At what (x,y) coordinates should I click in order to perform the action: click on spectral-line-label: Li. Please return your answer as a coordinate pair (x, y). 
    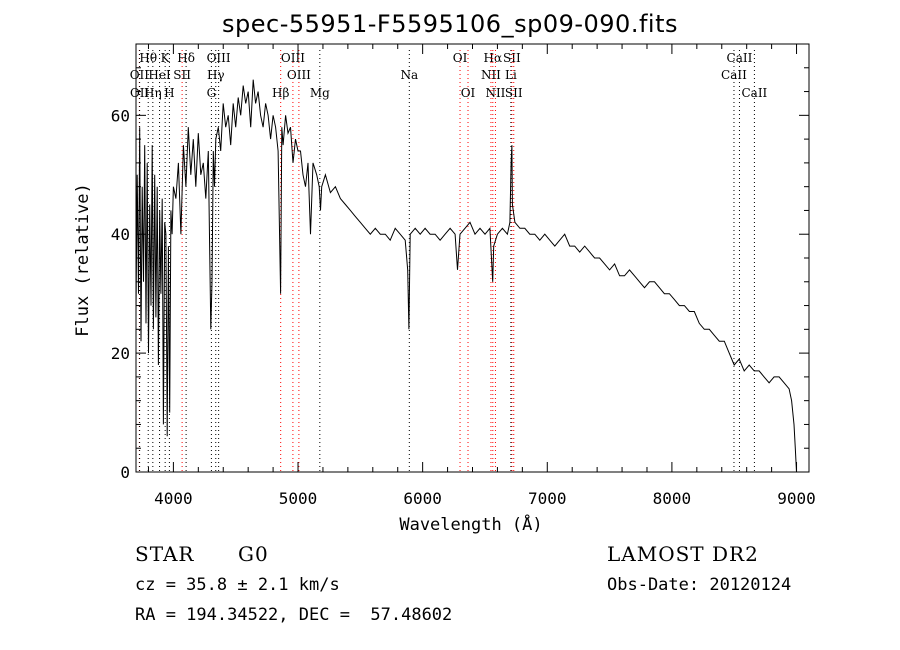
    Looking at the image, I should click on (511, 75).